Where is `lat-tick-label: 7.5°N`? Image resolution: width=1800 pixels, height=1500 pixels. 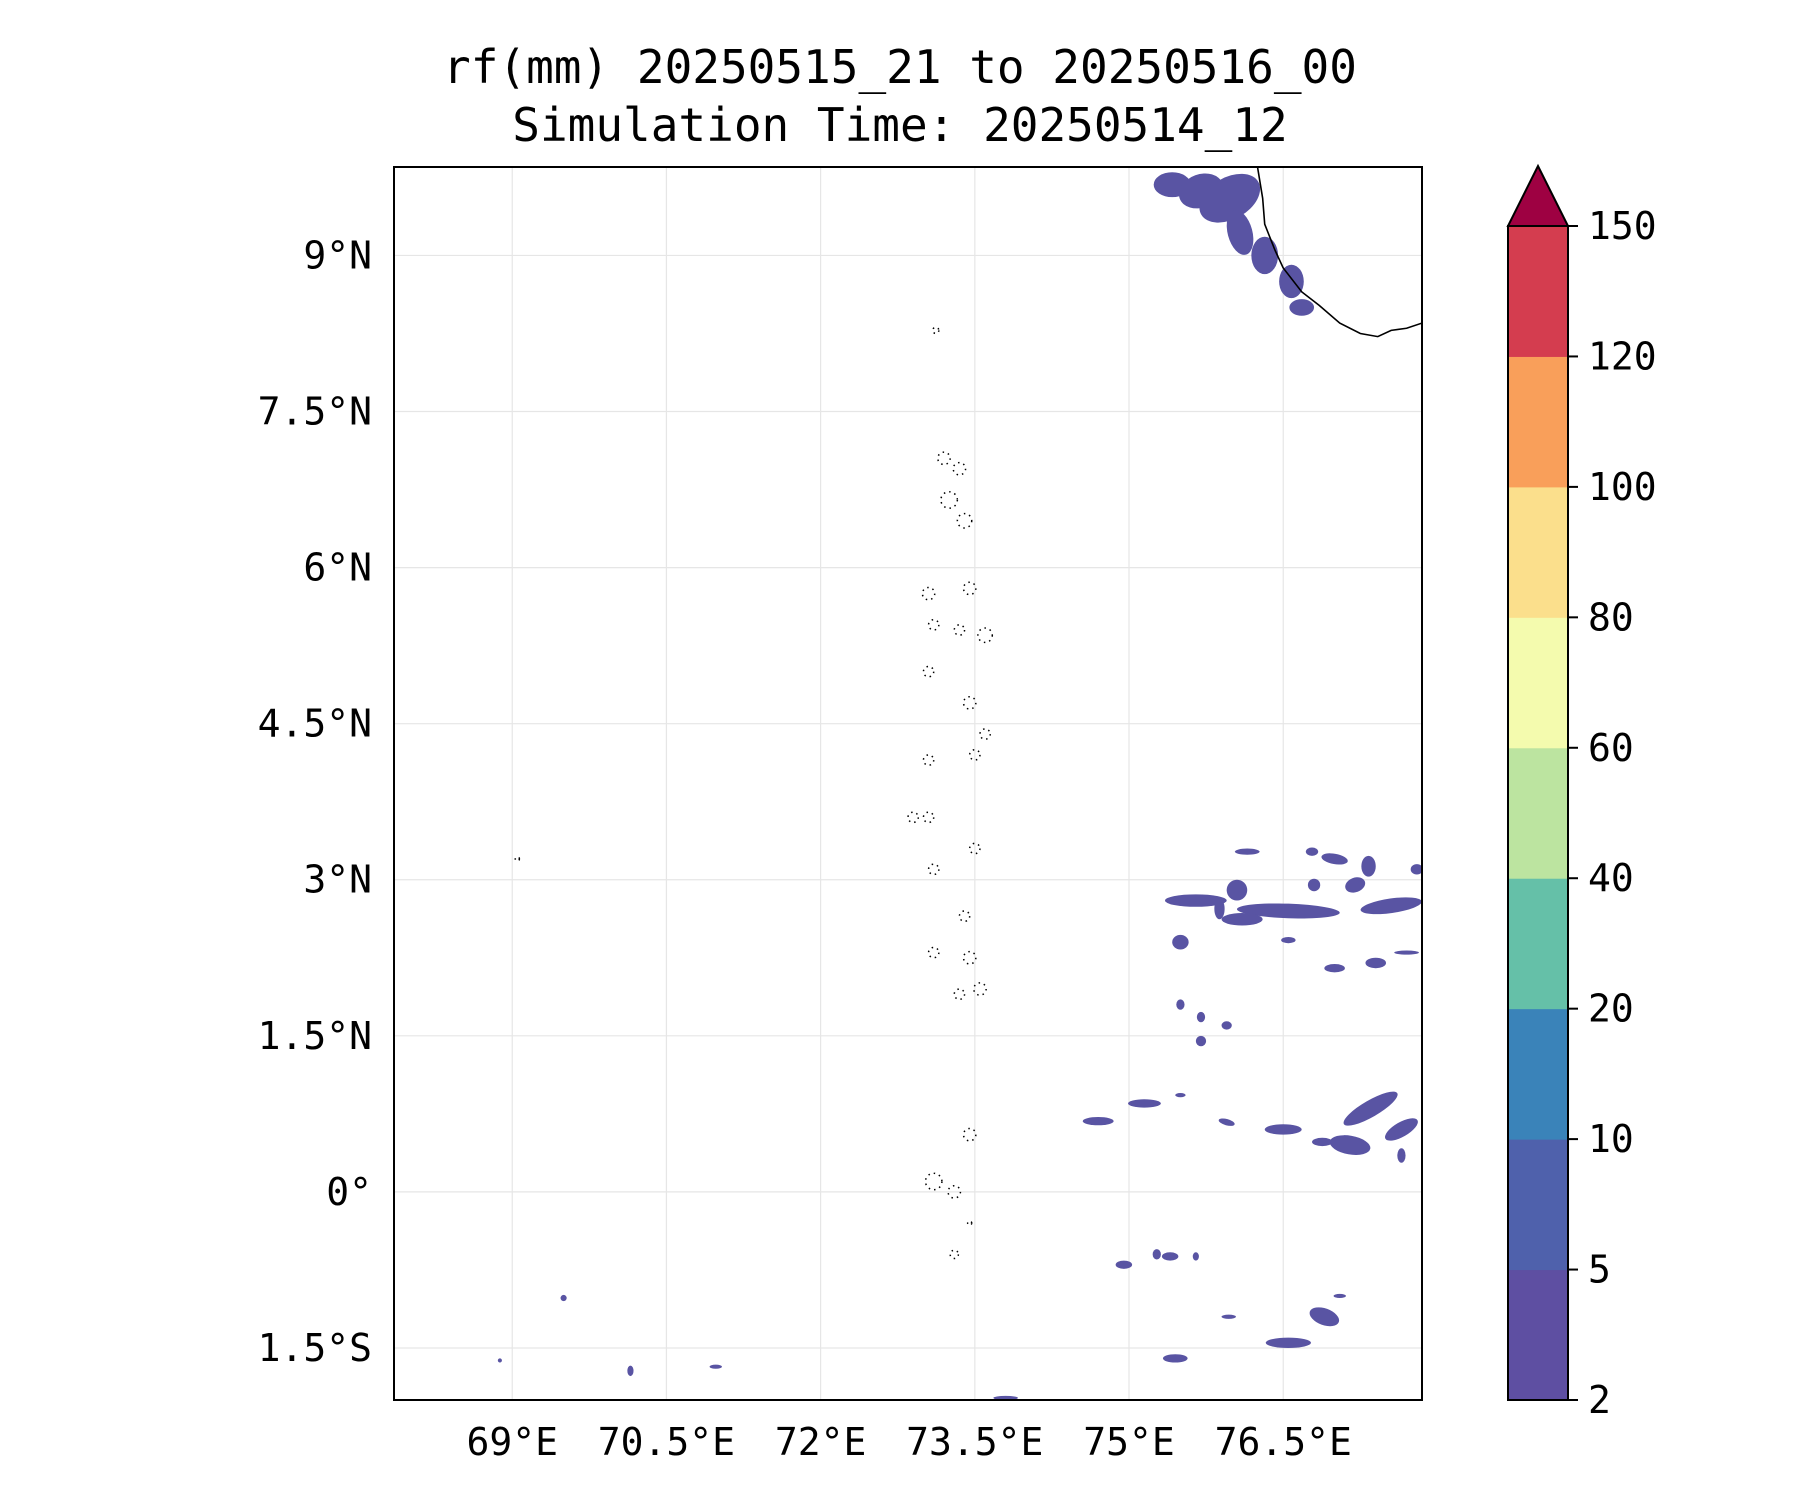 lat-tick-label: 7.5°N is located at coordinates (315, 412).